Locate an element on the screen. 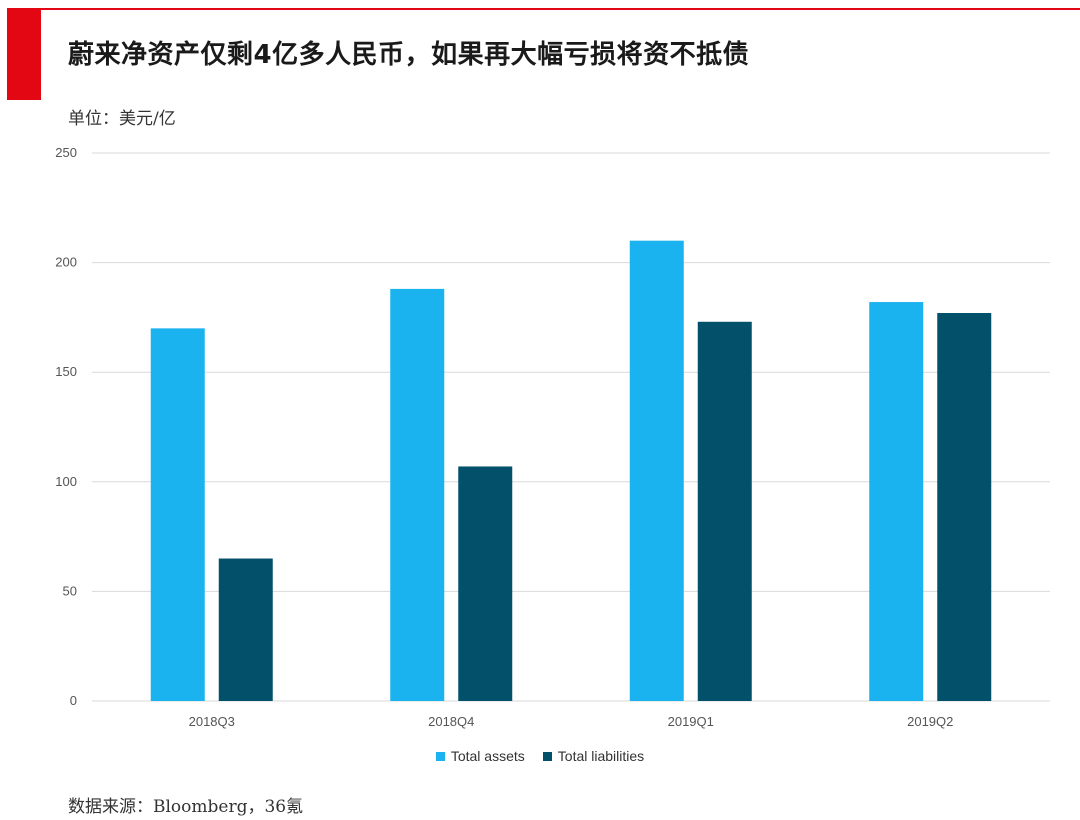  y-axis-ticks: 0 50 100 150 200 250 is located at coordinates (66, 426).